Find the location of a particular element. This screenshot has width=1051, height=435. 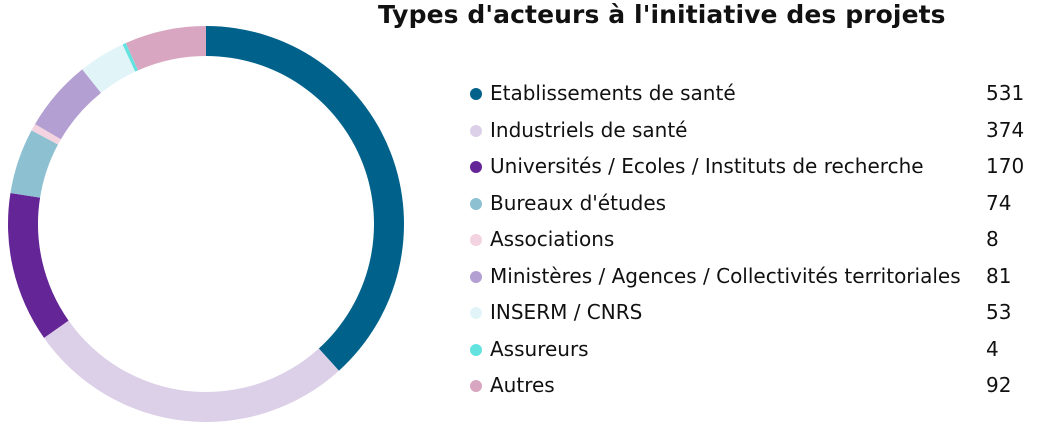

slice-ministeres-agences-collectivites-territoriales is located at coordinates (68, 104).